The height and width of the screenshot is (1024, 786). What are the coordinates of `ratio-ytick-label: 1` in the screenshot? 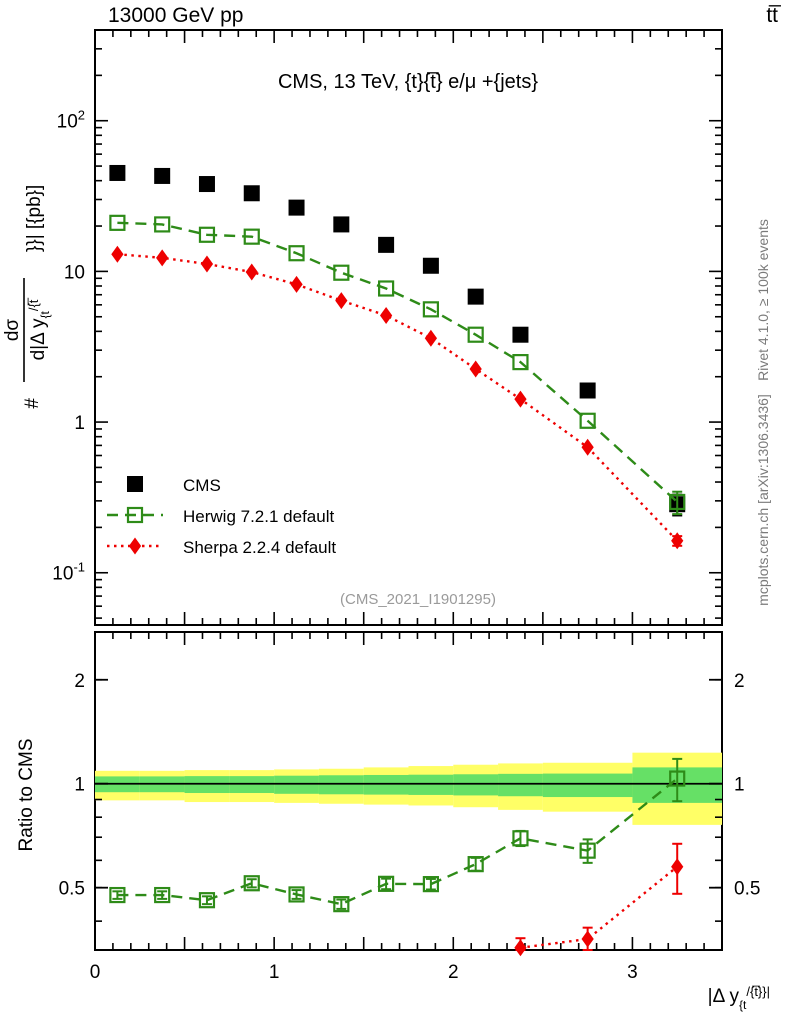 It's located at (79, 785).